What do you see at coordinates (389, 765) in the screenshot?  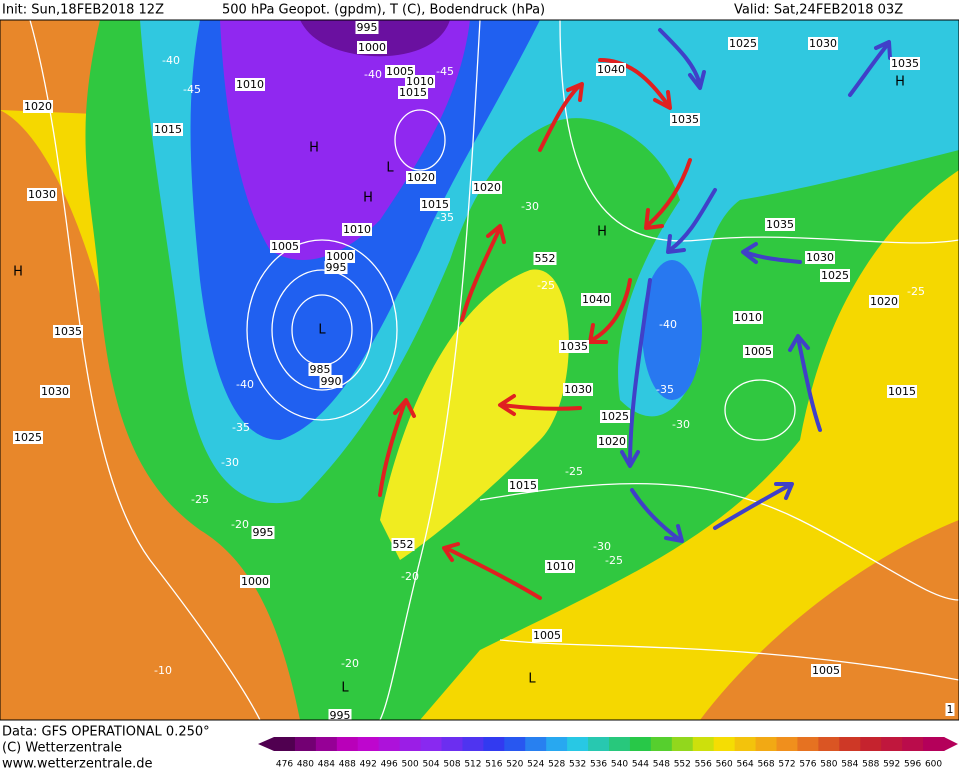 I see `colorbar-label: 496` at bounding box center [389, 765].